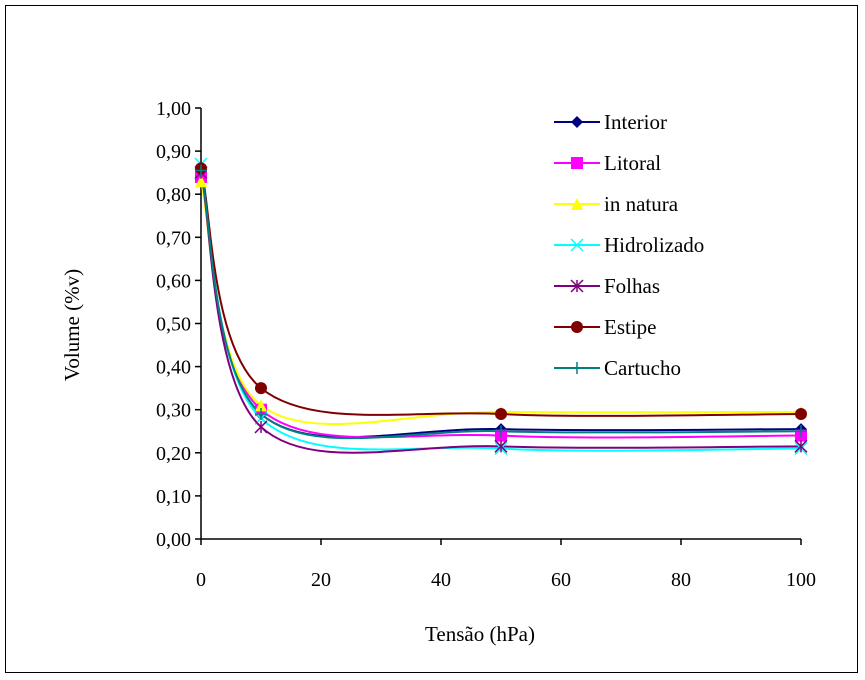 The height and width of the screenshot is (680, 865). What do you see at coordinates (654, 245) in the screenshot?
I see `legend-label: Hidrolizado` at bounding box center [654, 245].